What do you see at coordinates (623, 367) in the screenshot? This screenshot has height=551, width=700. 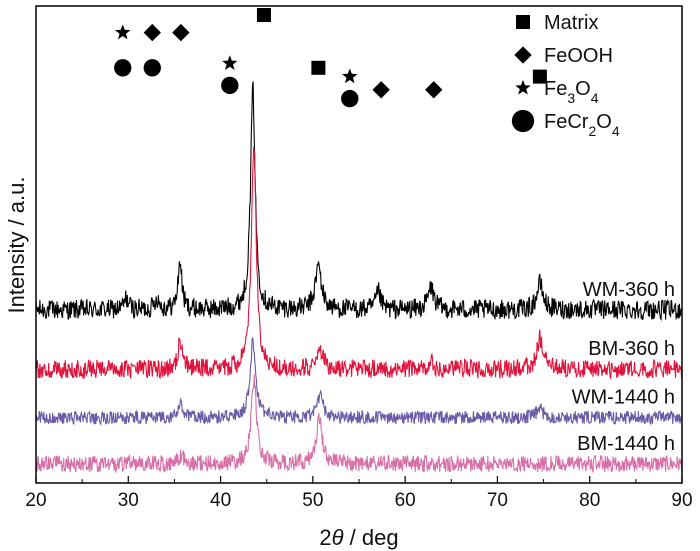 I see `series-labels: WM-360 h BM-360 h WM-1440 h BM-1440 h` at bounding box center [623, 367].